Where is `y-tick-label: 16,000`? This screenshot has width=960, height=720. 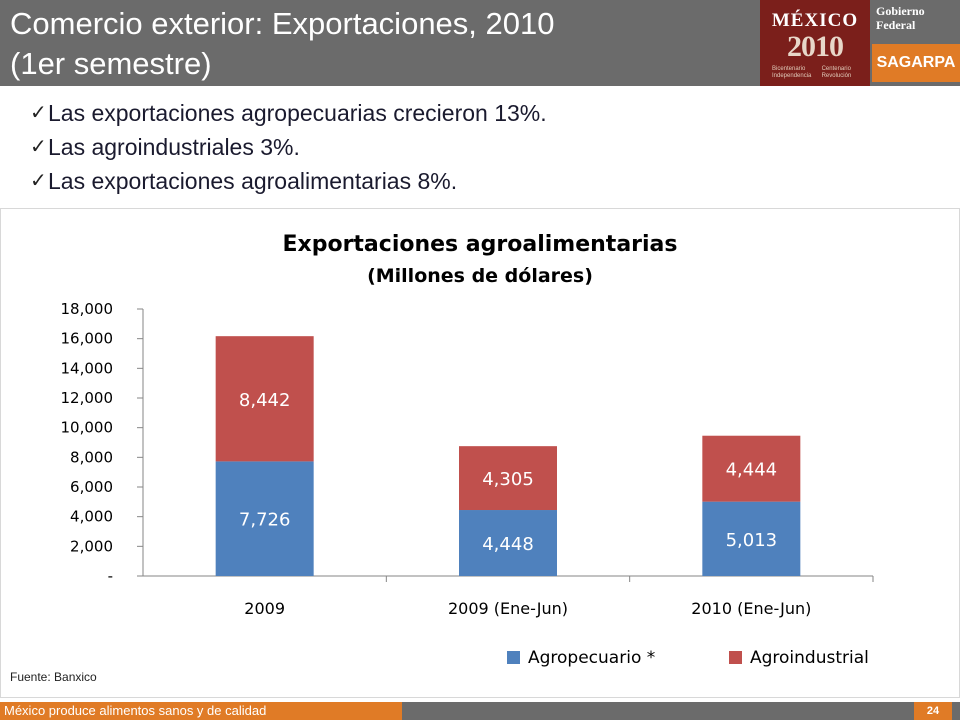 y-tick-label: 16,000 is located at coordinates (87, 339).